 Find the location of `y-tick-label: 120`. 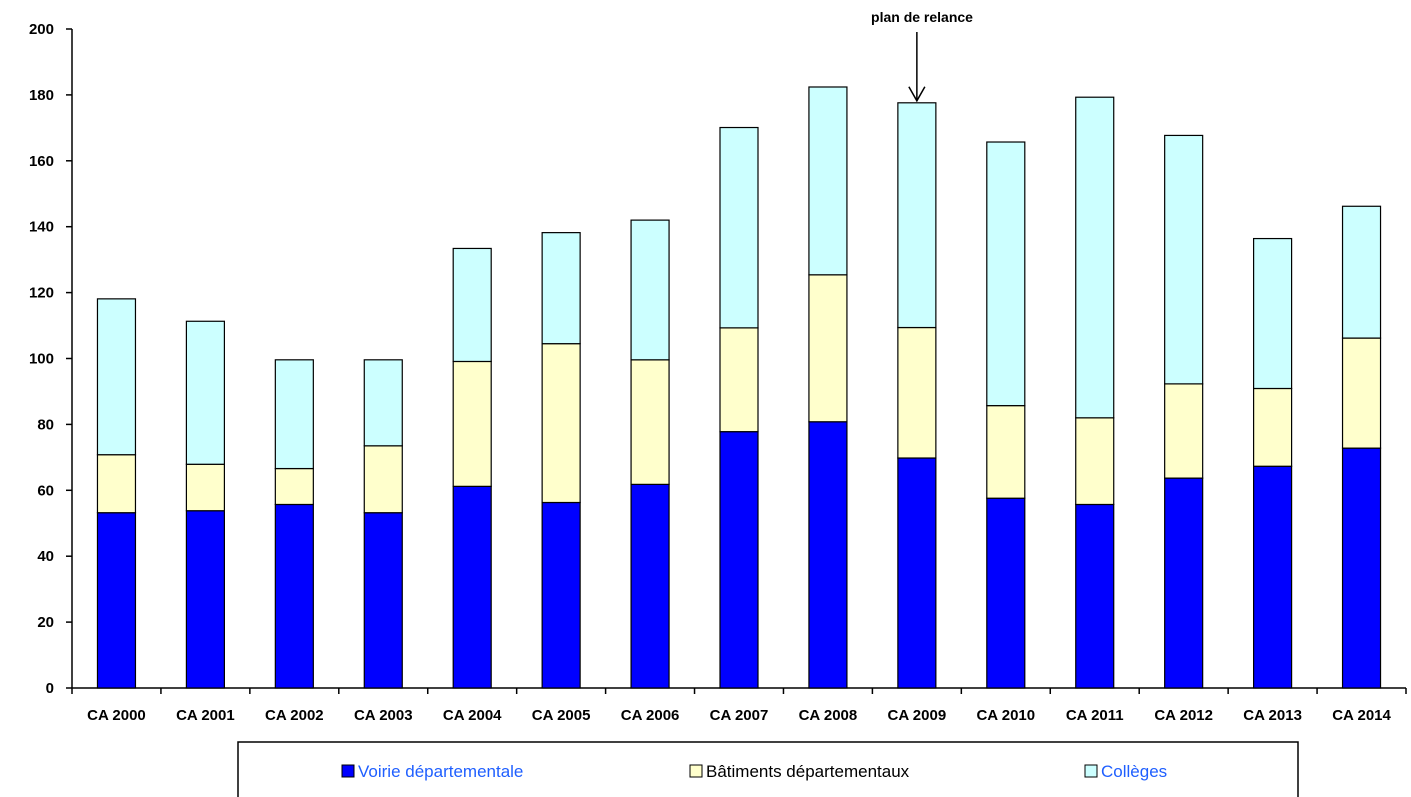

y-tick-label: 120 is located at coordinates (41, 293).